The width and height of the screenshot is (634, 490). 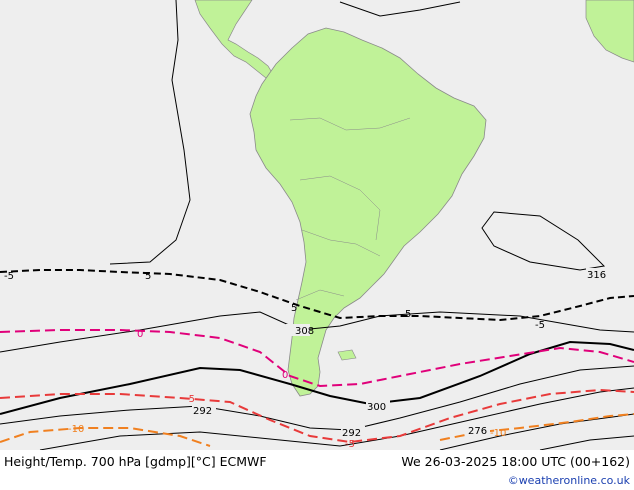 What do you see at coordinates (609, 31) in the screenshot?
I see `africa-landmass` at bounding box center [609, 31].